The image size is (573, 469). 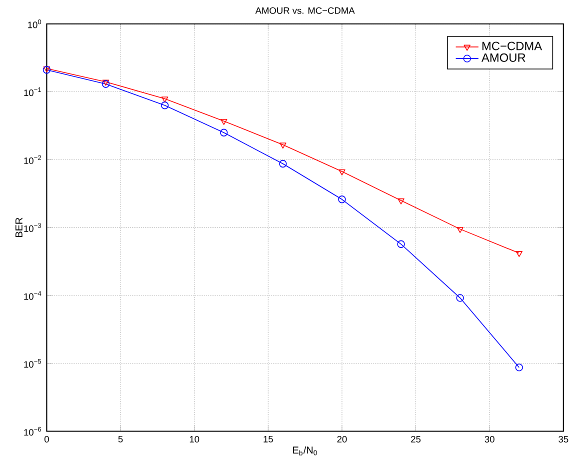 What do you see at coordinates (35, 23) in the screenshot?
I see `y-tick-label: 10$^{0}$` at bounding box center [35, 23].